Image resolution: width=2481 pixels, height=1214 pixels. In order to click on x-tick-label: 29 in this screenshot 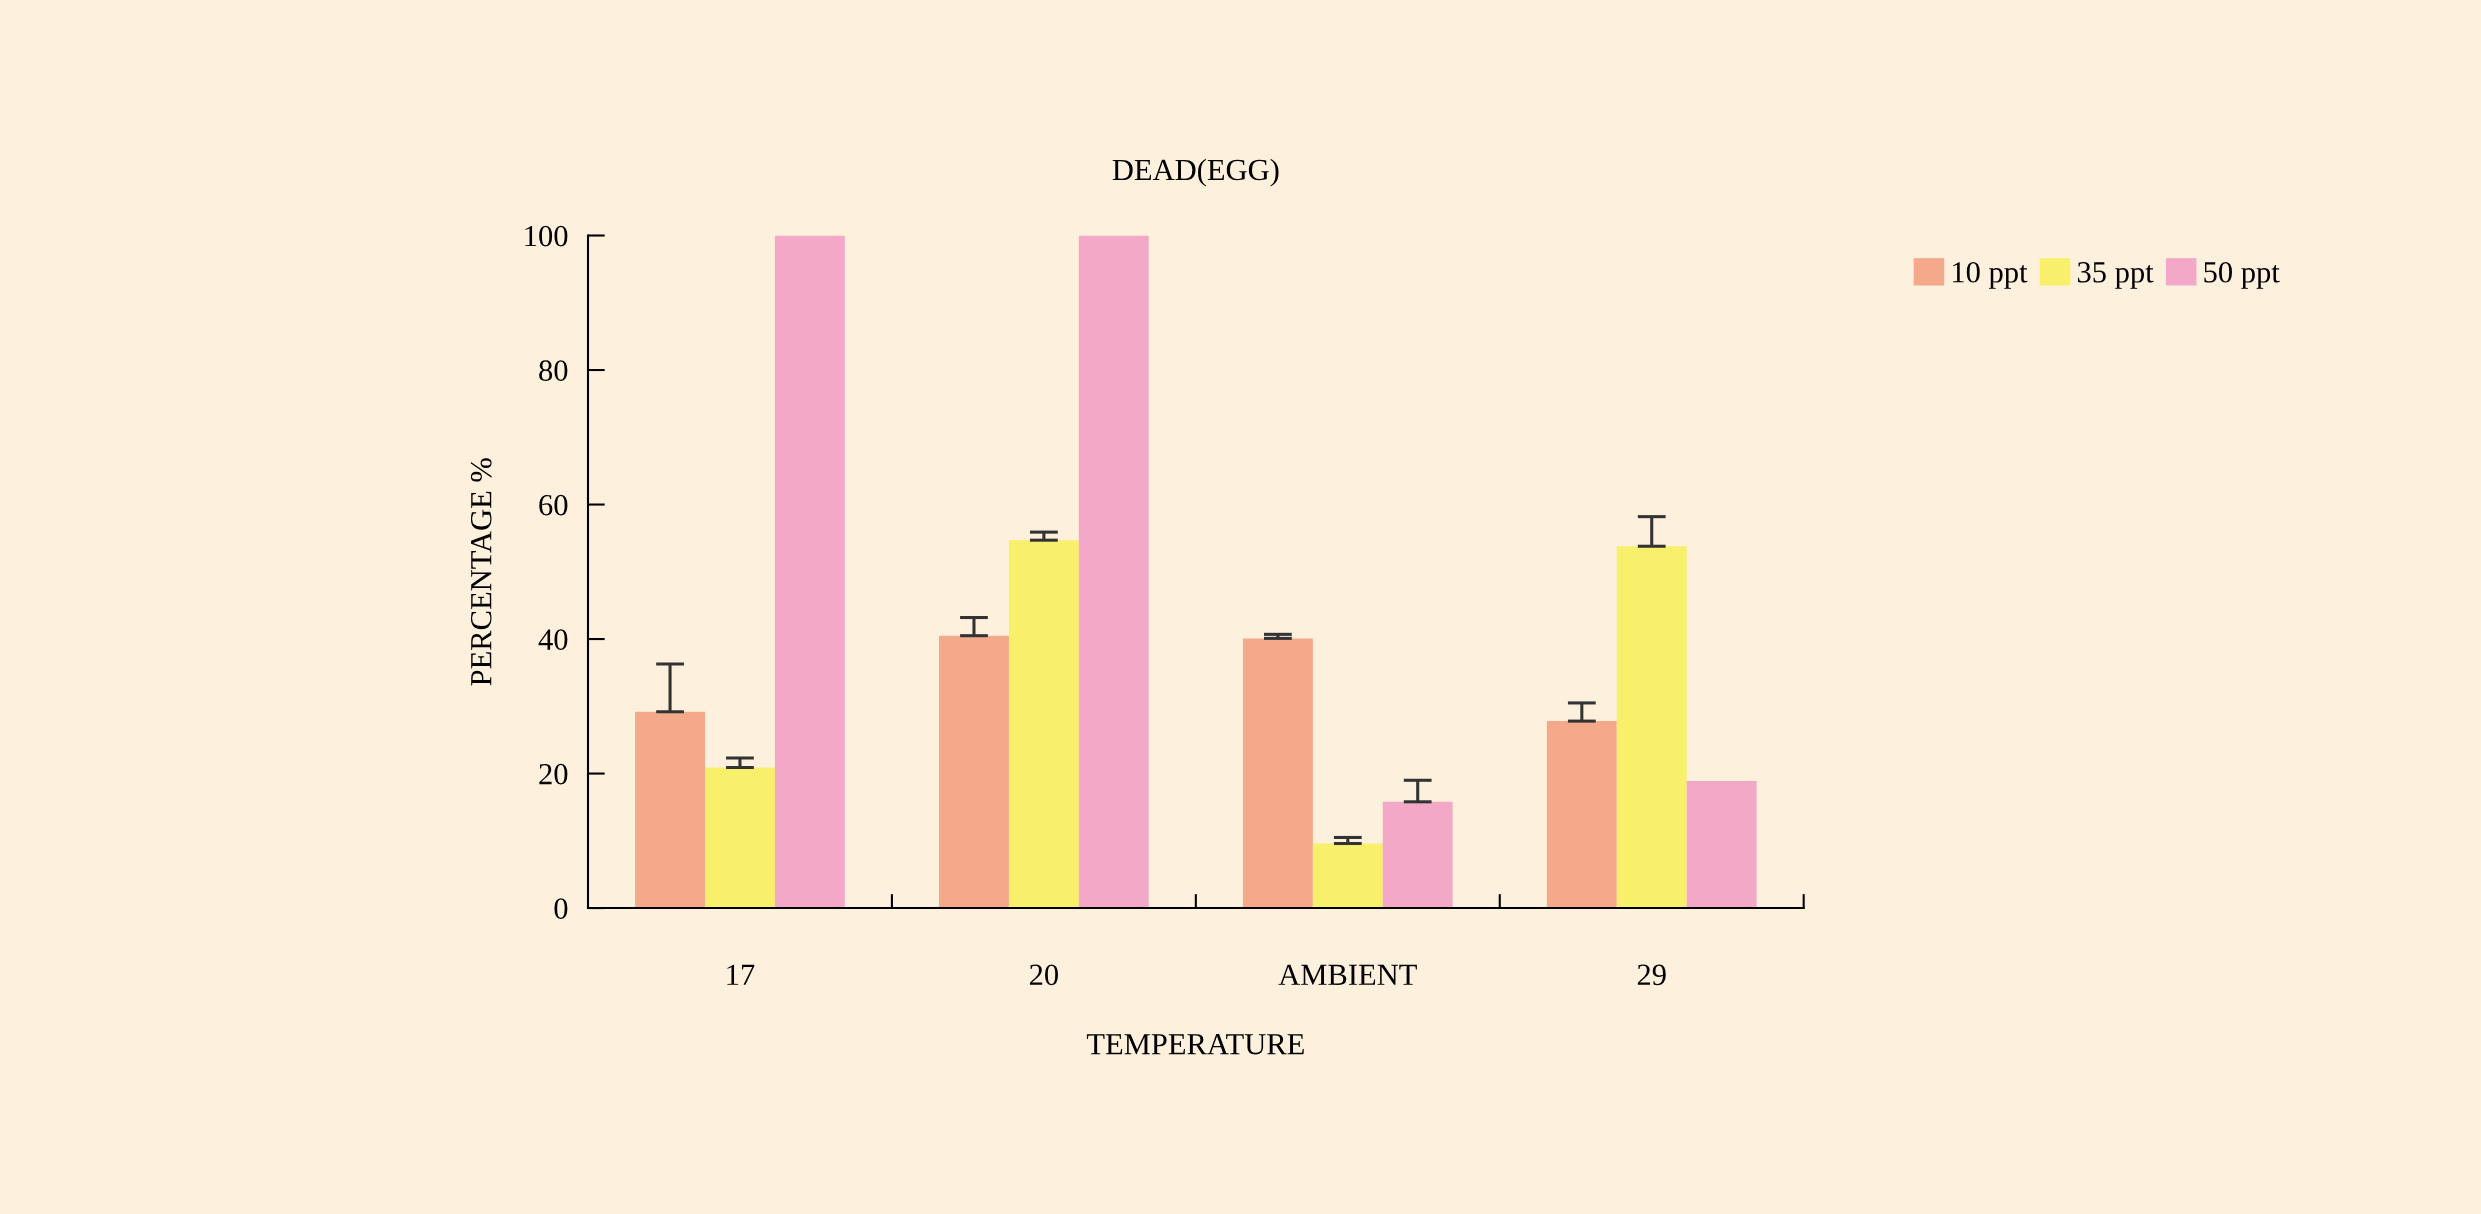, I will do `click(1651, 975)`.